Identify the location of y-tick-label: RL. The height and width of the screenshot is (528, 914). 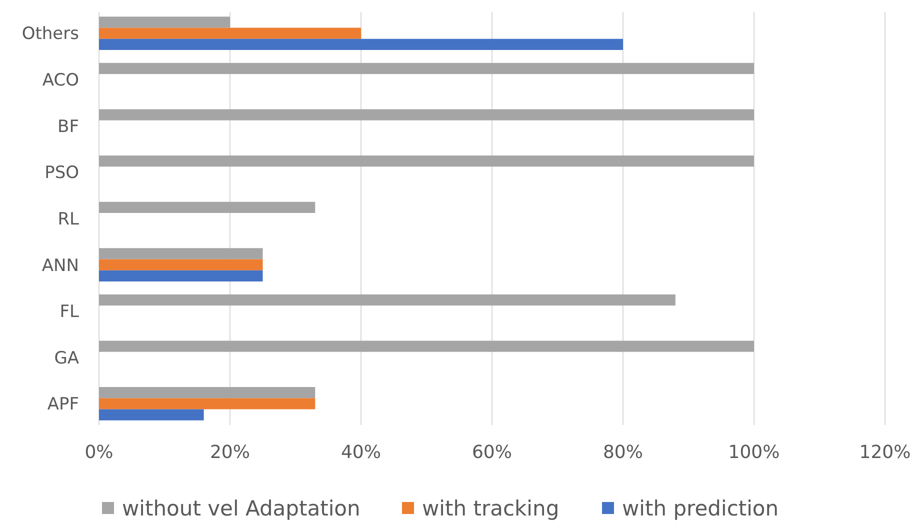
(69, 219).